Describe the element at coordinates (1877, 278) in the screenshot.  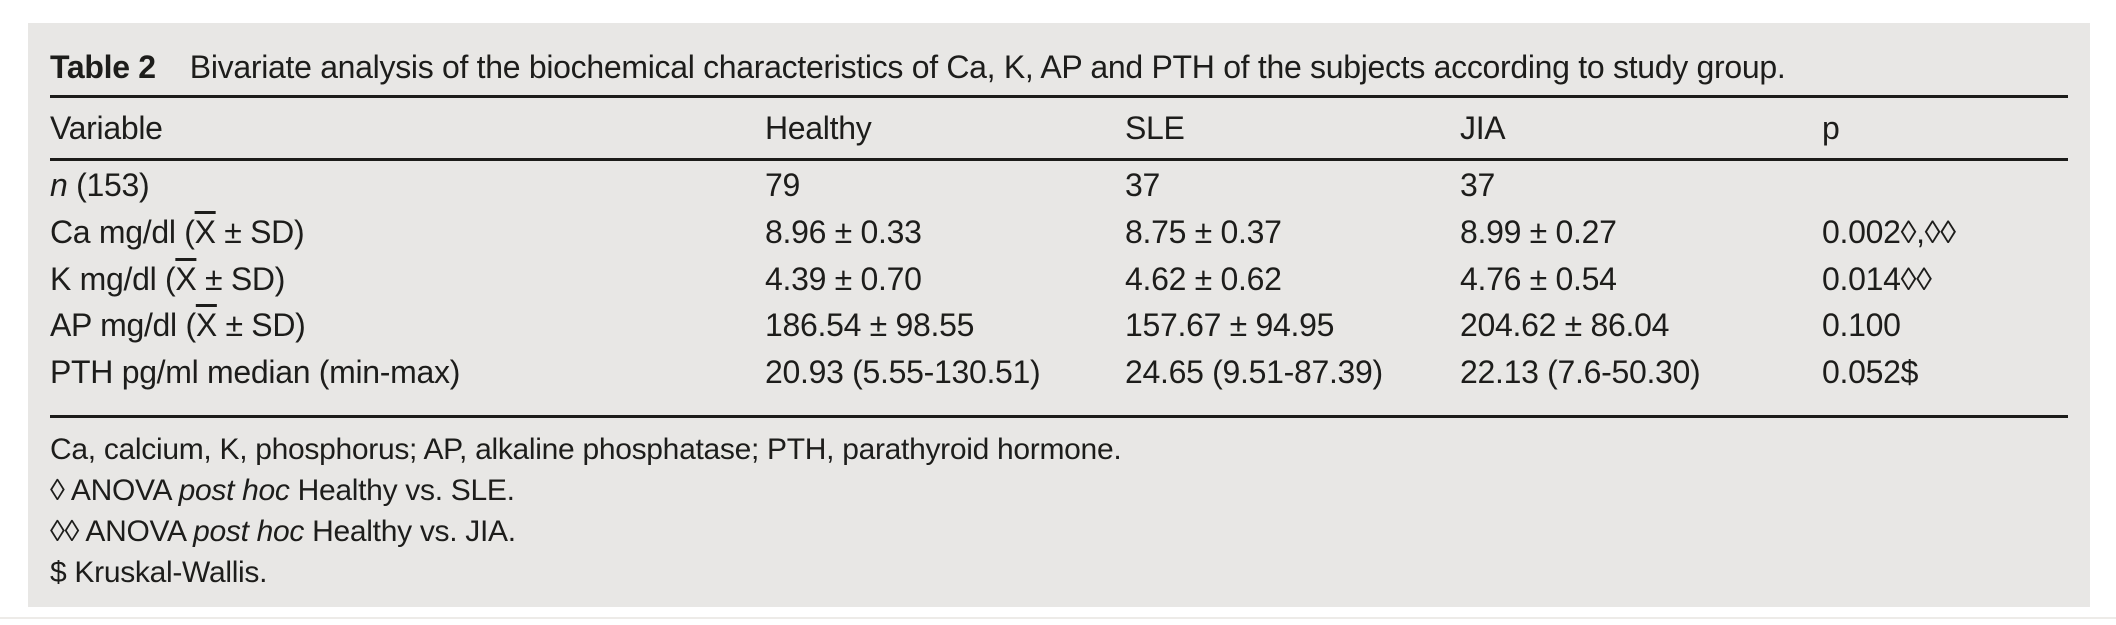
I see `cell-p: 0.014◊◊` at that location.